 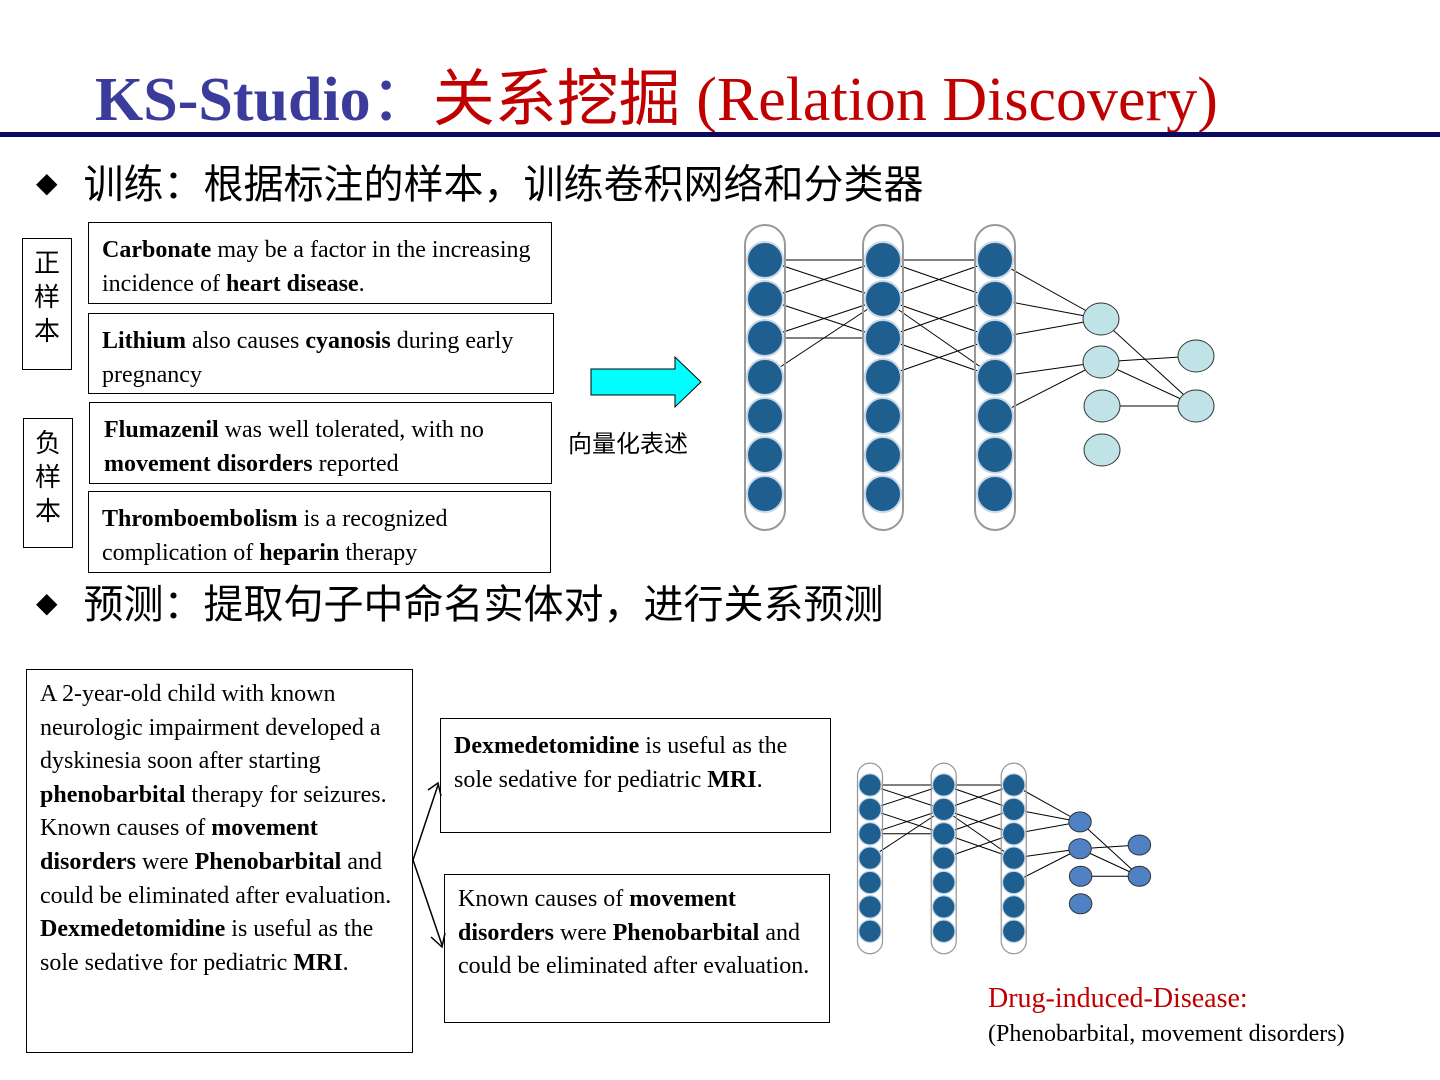 I want to click on title-topic: 关系挖掘 (Relation Discovery), so click(x=825, y=100).